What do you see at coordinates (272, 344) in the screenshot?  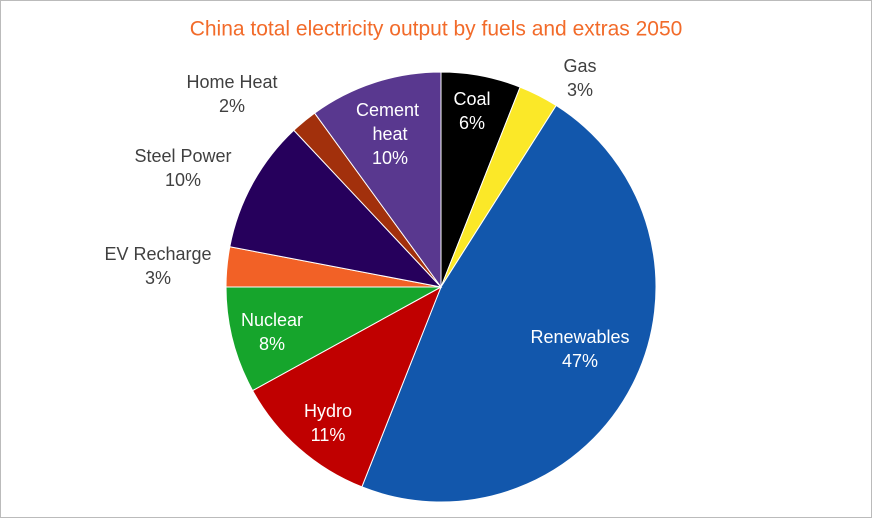 I see `value-label: 8%` at bounding box center [272, 344].